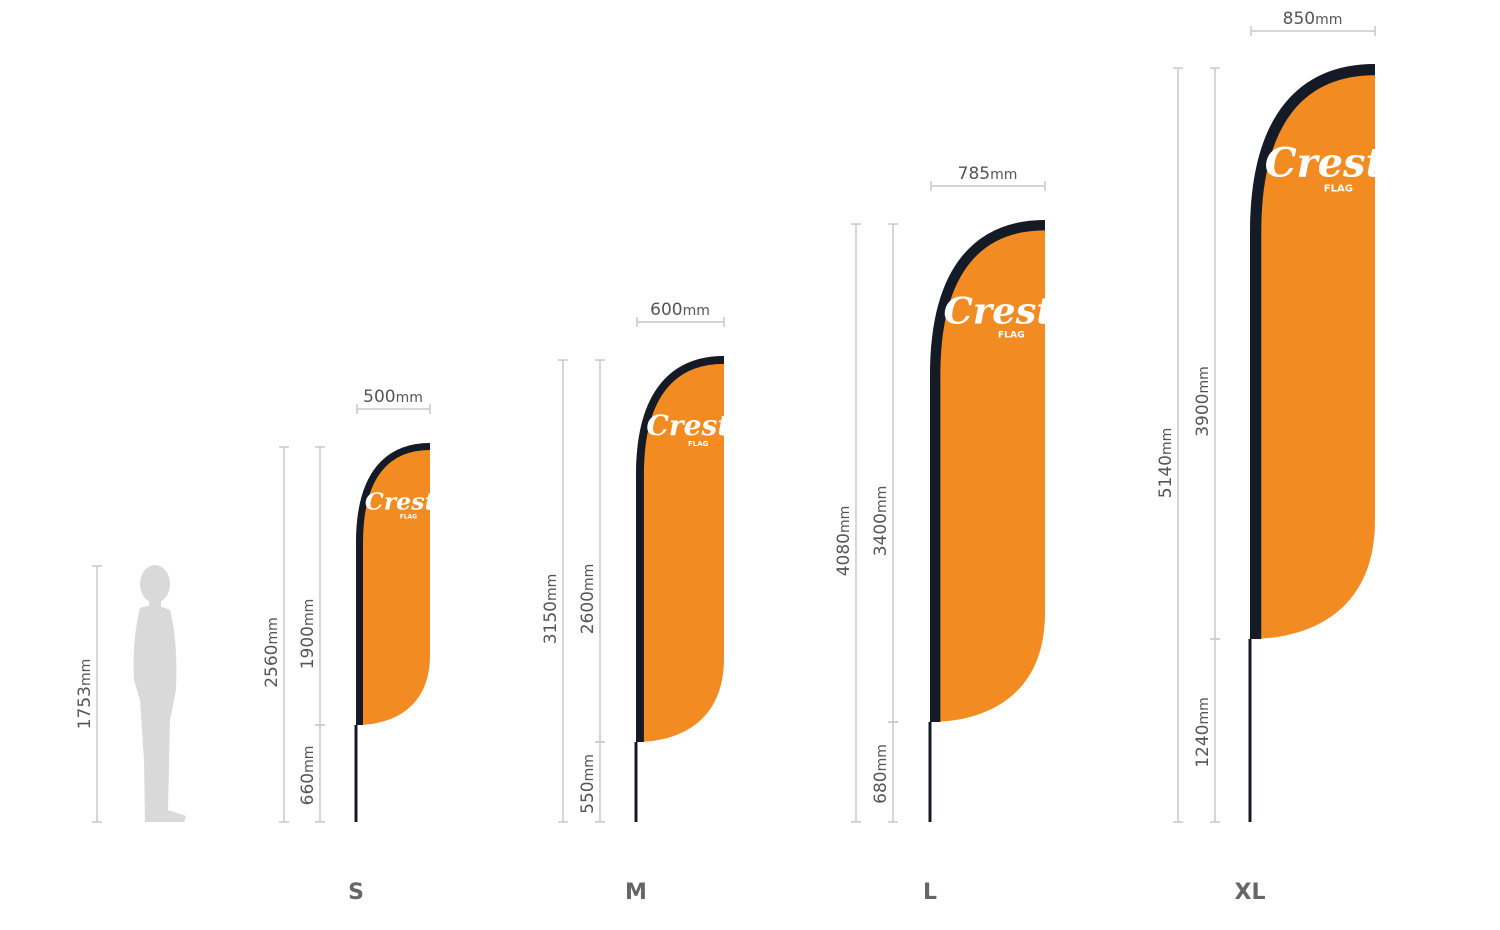  Describe the element at coordinates (159, 713) in the screenshot. I see `person-body` at that location.